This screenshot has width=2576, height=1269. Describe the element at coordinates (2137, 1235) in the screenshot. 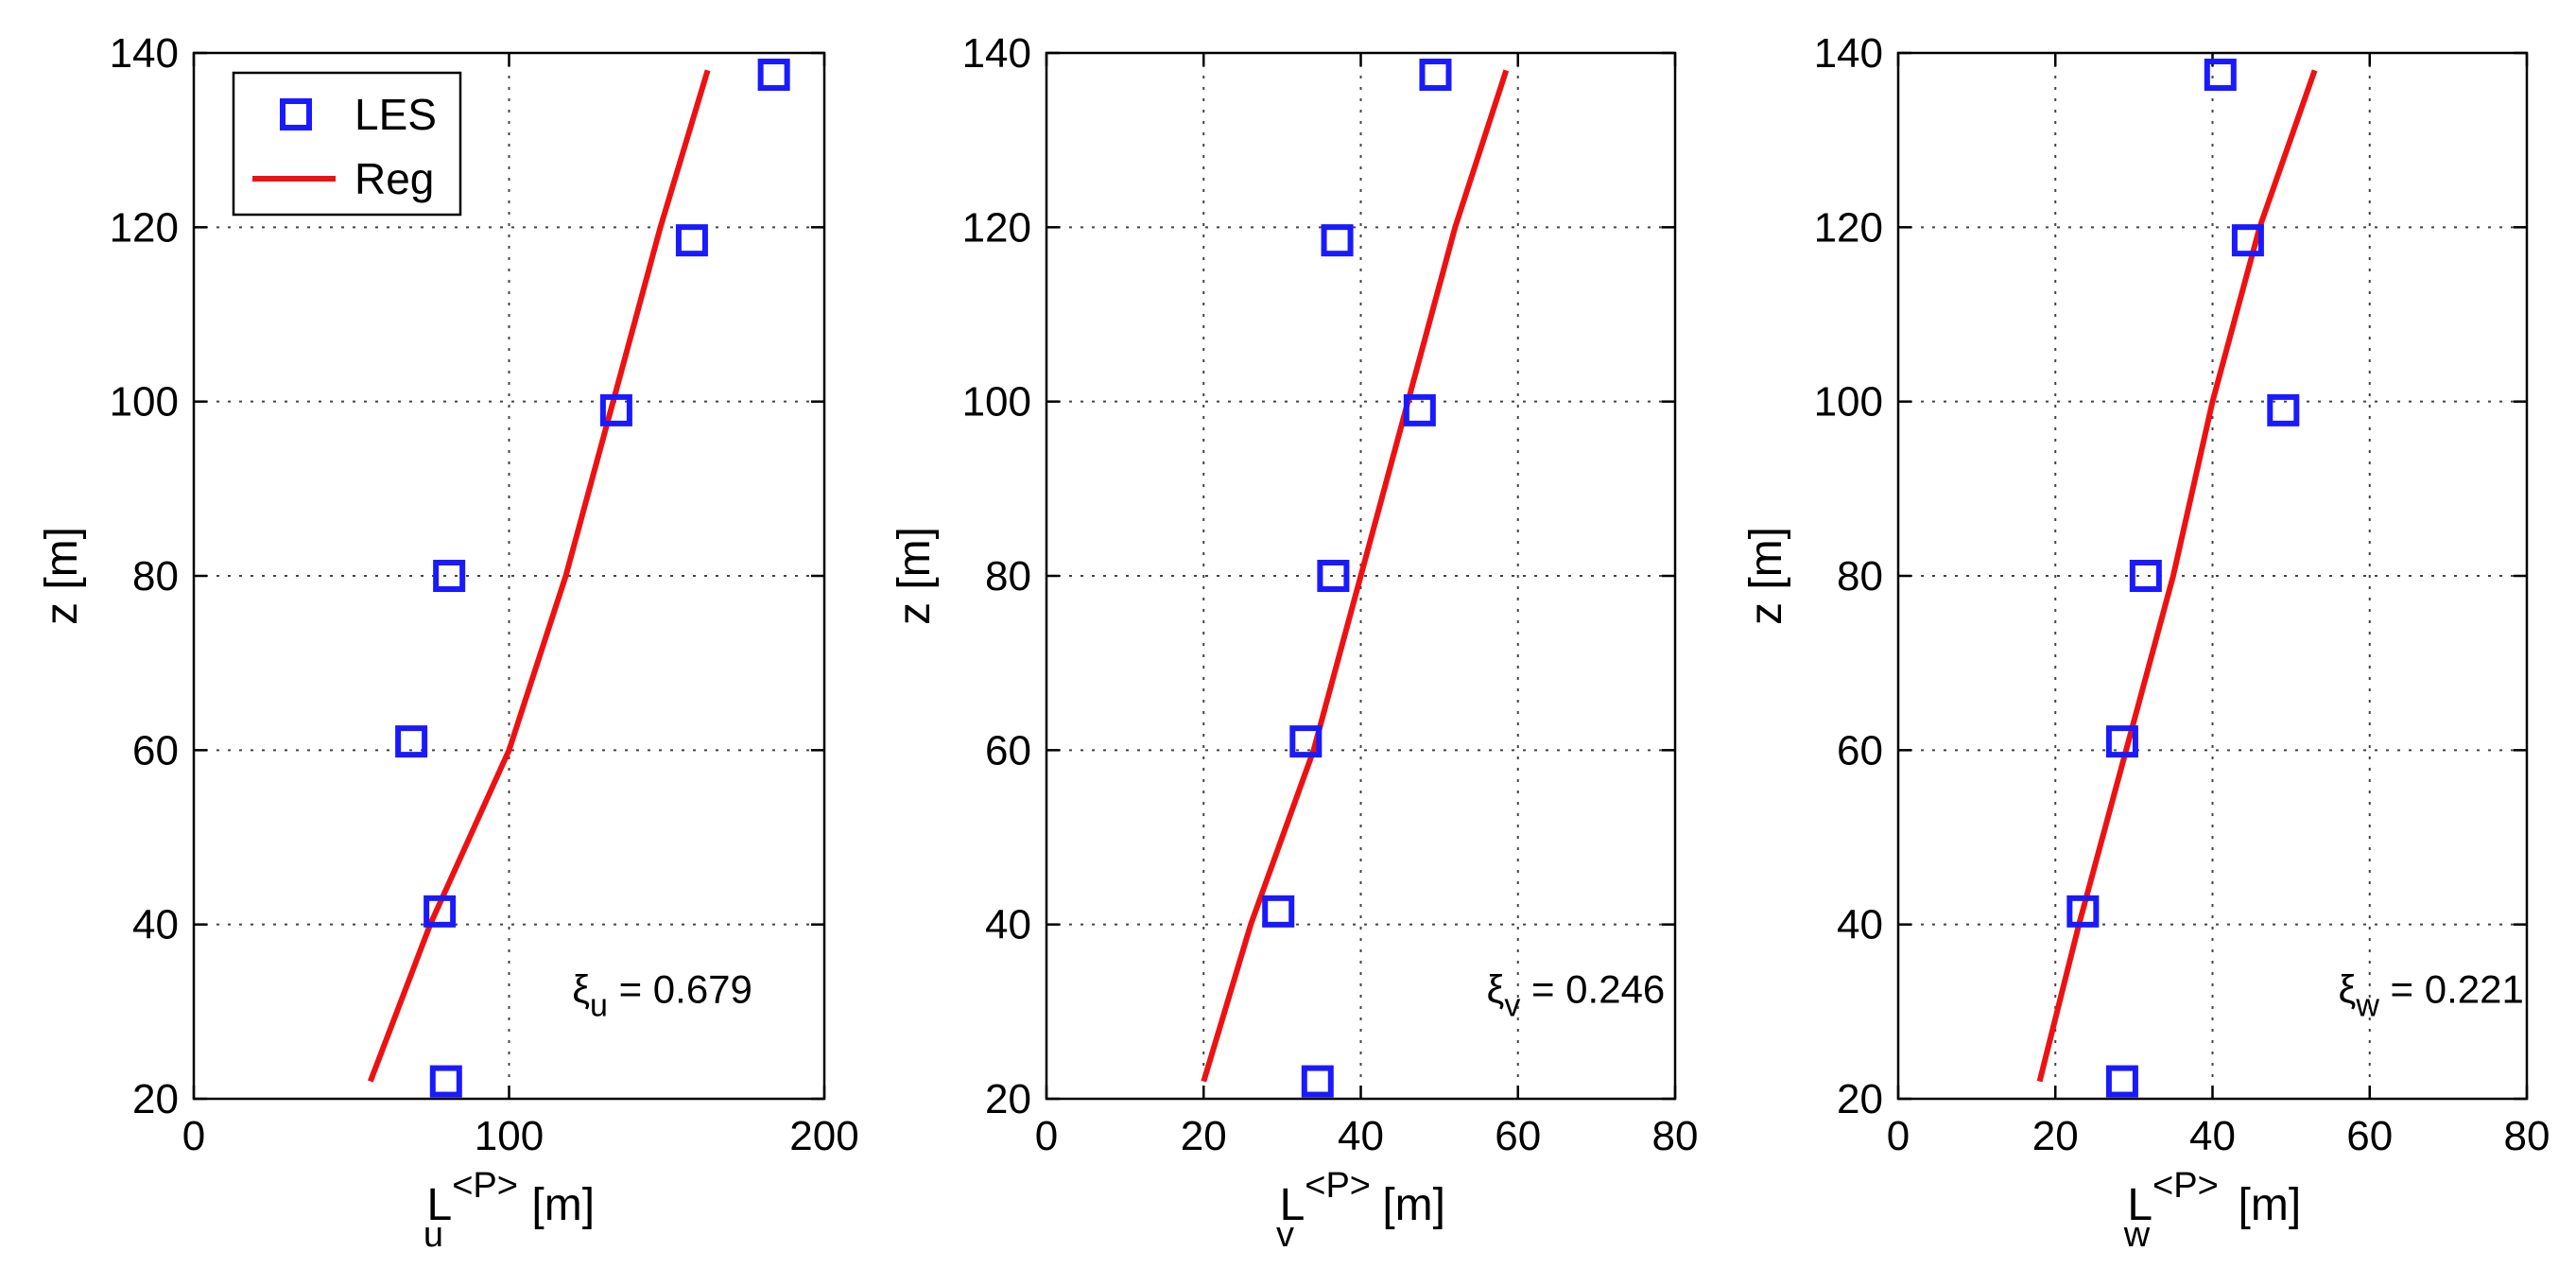

I see `x-axis-label-sub: w` at that location.